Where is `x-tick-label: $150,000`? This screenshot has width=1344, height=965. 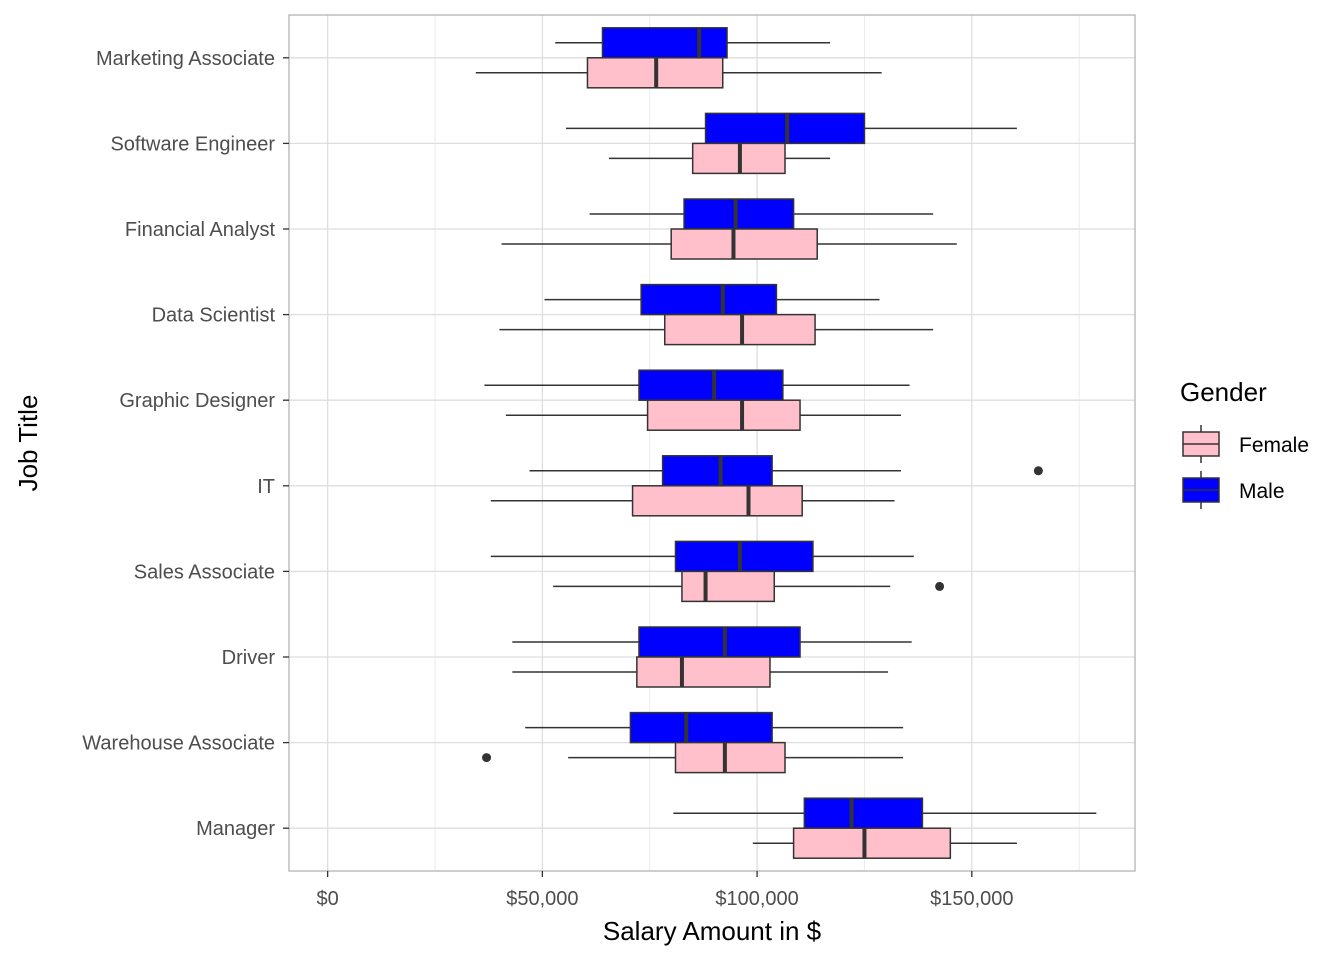
x-tick-label: $150,000 is located at coordinates (971, 899).